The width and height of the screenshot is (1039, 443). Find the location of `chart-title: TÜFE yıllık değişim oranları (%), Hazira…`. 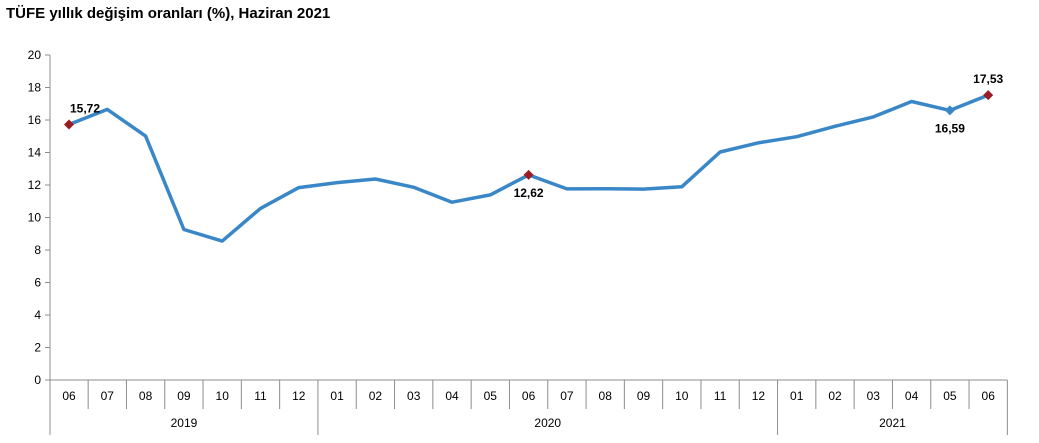

chart-title: TÜFE yıllık değişim oranları (%), Hazira… is located at coordinates (168, 13).